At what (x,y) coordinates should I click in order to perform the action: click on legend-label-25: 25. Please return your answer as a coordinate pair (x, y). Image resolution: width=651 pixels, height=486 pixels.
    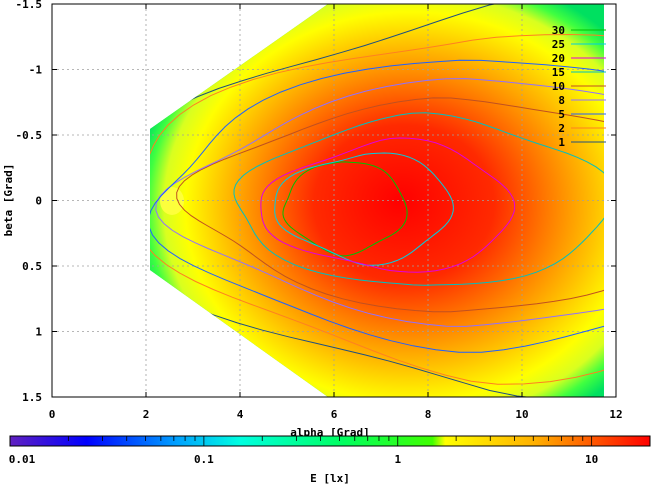
    Looking at the image, I should click on (558, 44).